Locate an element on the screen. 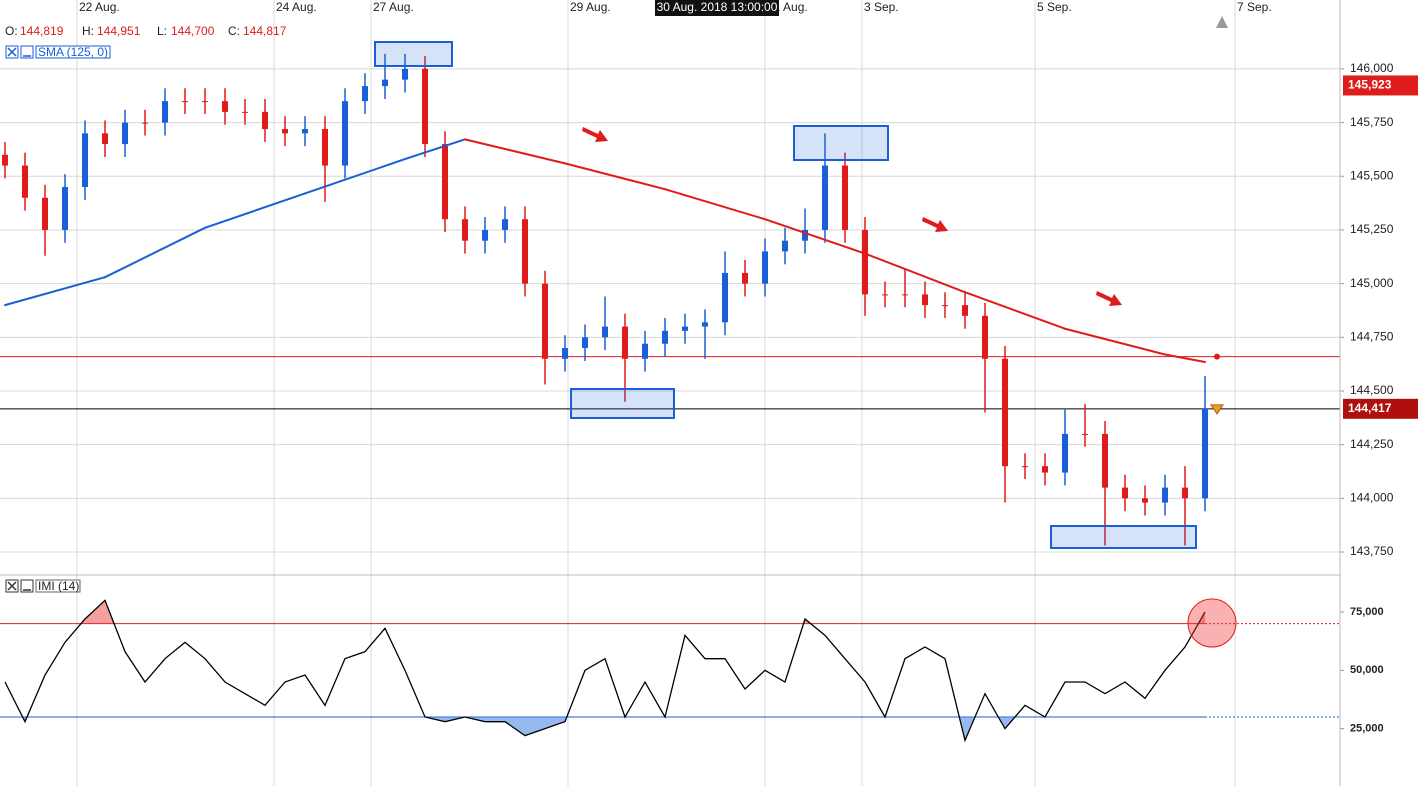  y-tick-label: 75,000 is located at coordinates (1367, 612).